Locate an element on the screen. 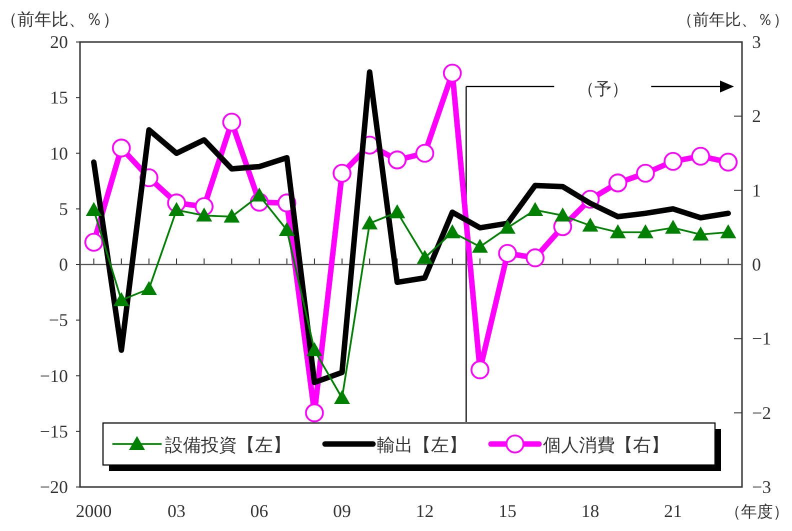 This screenshot has height=531, width=792. y2-tick-label: −2 is located at coordinates (762, 412).